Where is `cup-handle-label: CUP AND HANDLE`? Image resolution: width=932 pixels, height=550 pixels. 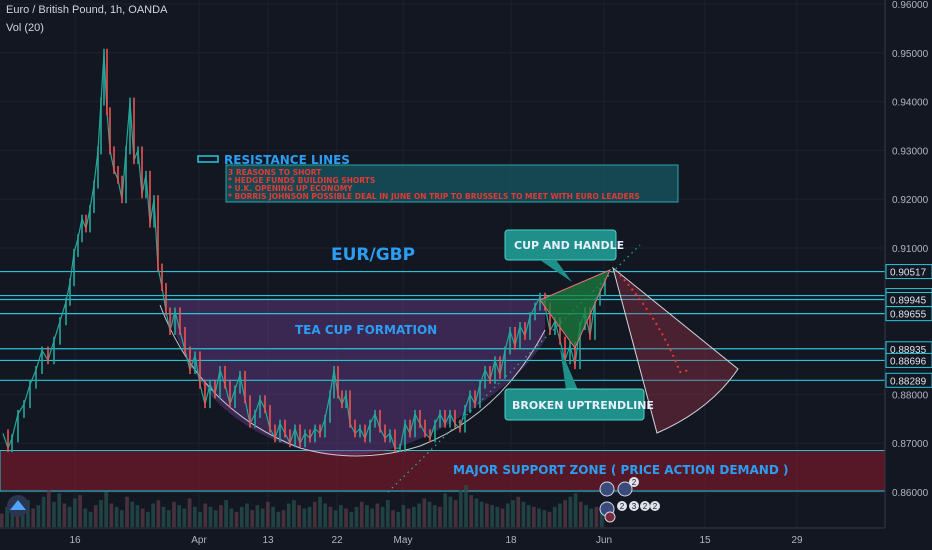
cup-handle-label: CUP AND HANDLE is located at coordinates (569, 245).